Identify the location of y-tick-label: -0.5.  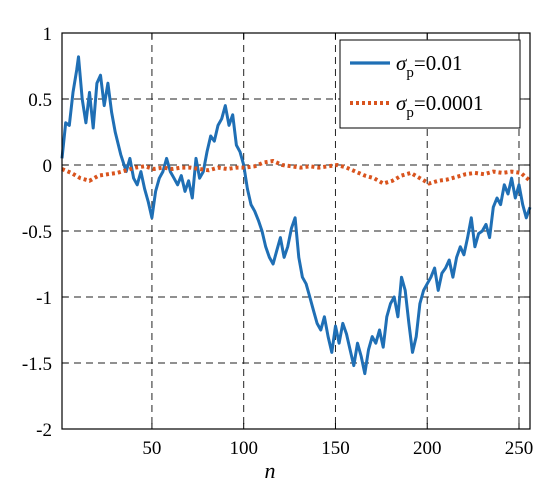
(37, 232).